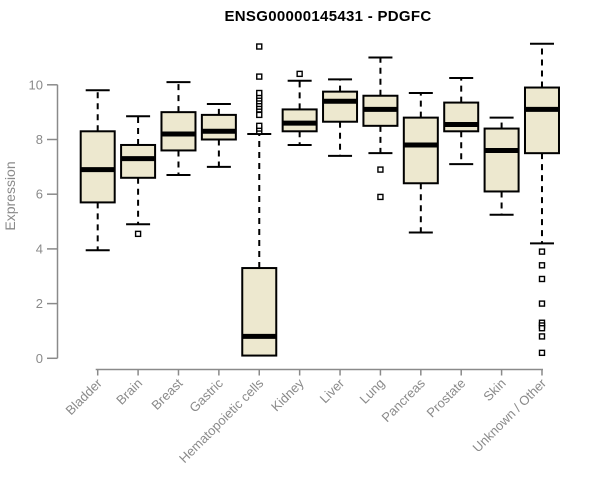  What do you see at coordinates (39, 248) in the screenshot?
I see `y-tick-label: 4` at bounding box center [39, 248].